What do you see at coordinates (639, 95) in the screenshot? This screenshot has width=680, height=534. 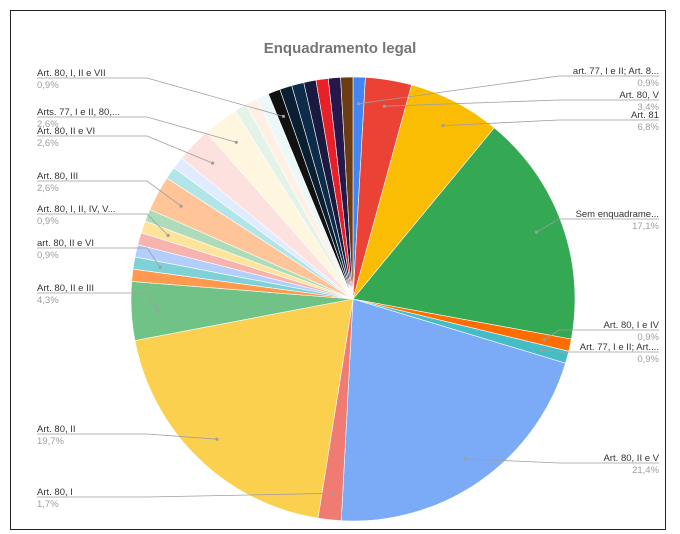 I see `slice-label: Art. 80, V` at bounding box center [639, 95].